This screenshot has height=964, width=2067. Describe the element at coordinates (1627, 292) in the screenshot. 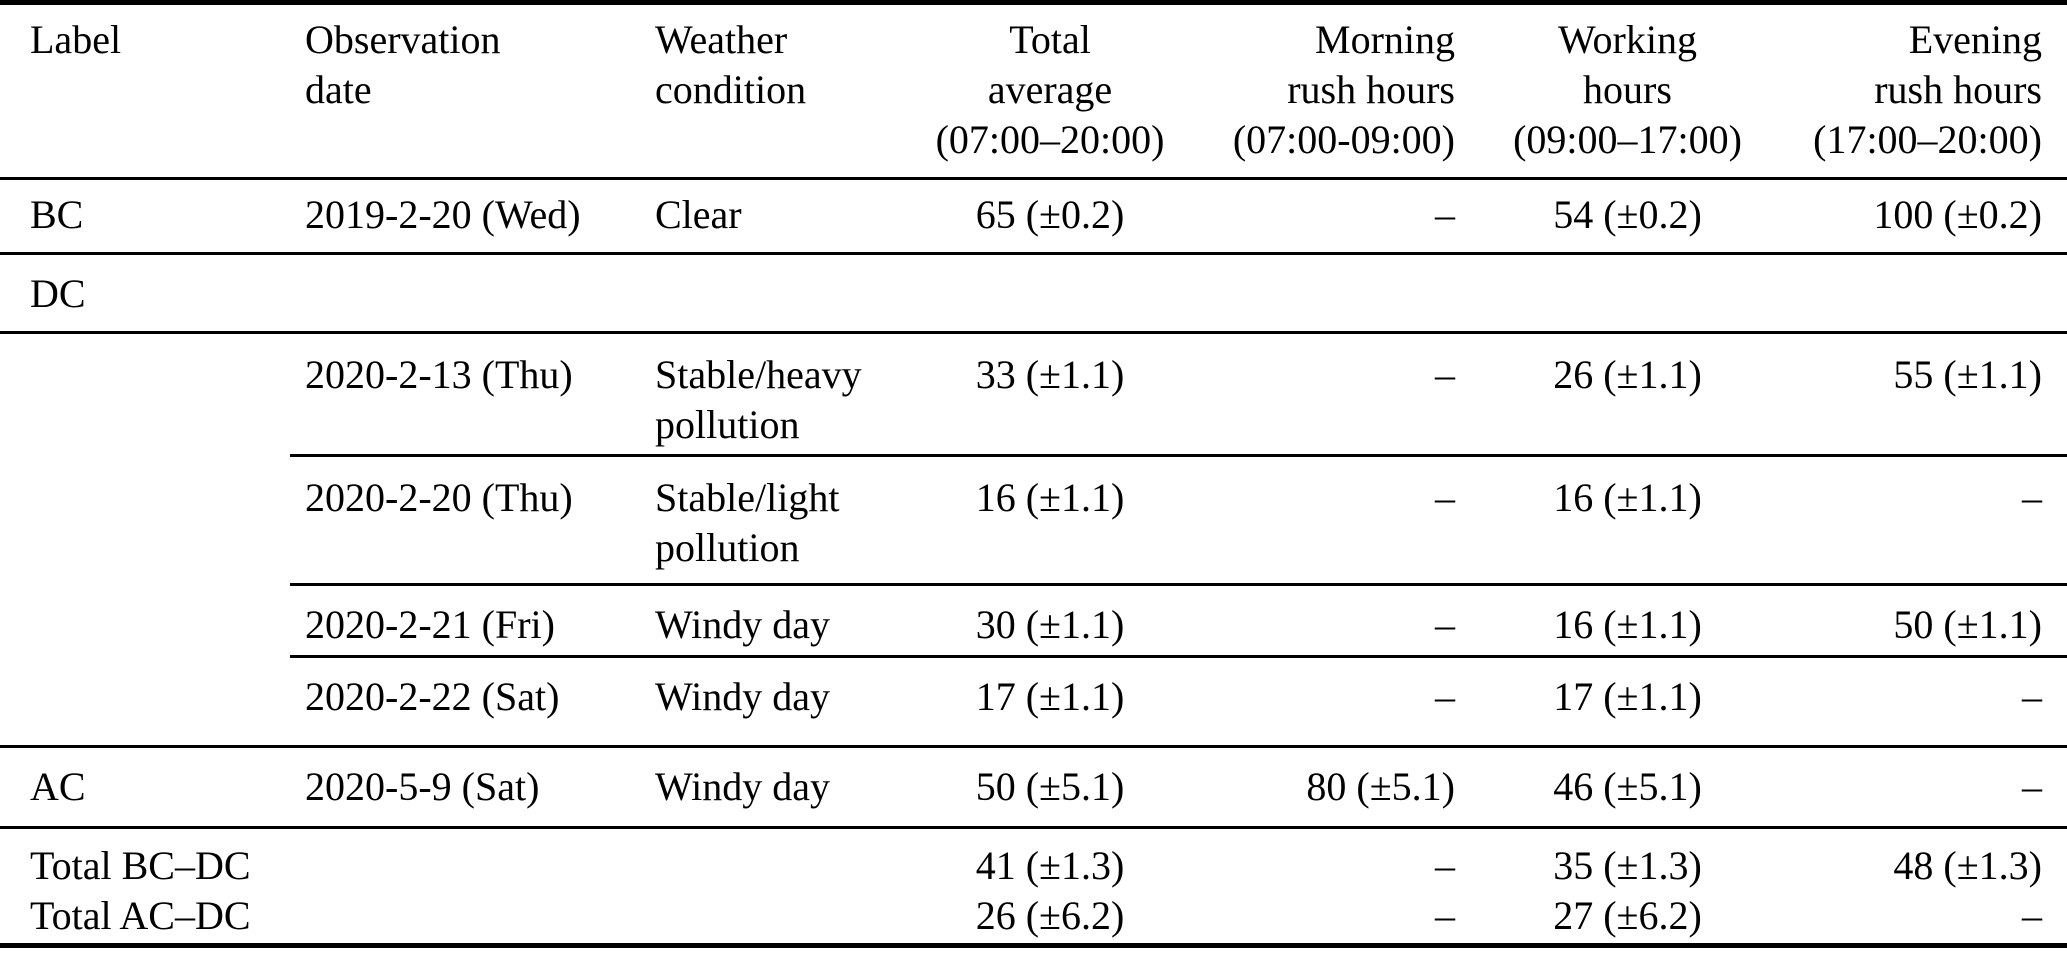

I see `cell-working-hours` at that location.